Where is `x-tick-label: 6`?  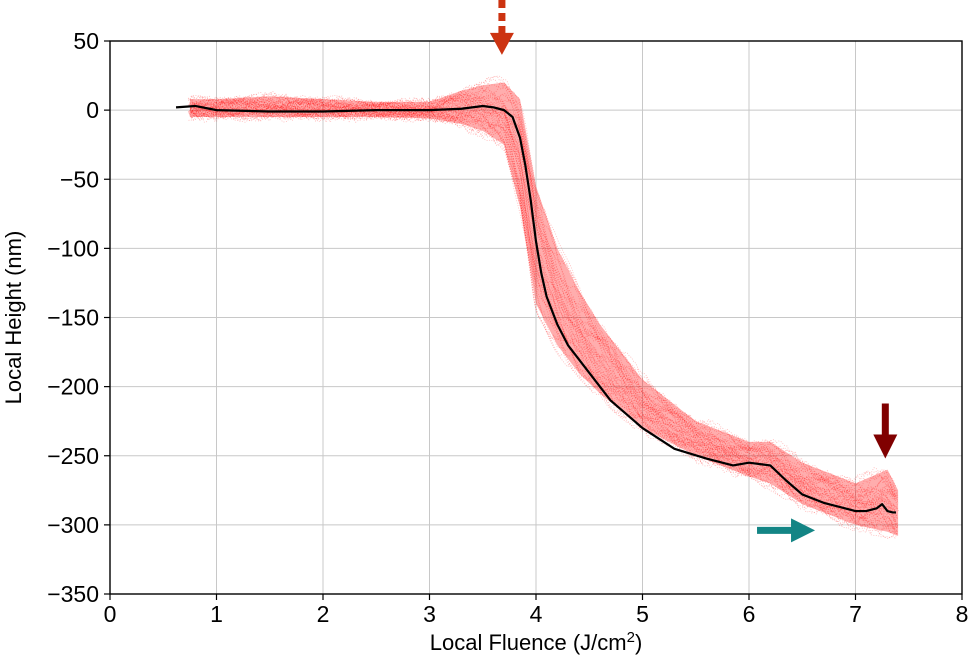
x-tick-label: 6 is located at coordinates (749, 614).